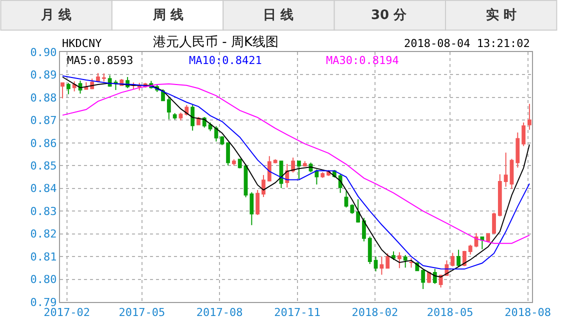 The width and height of the screenshot is (563, 331). I want to click on x-tick-label: 2018-05, so click(450, 313).